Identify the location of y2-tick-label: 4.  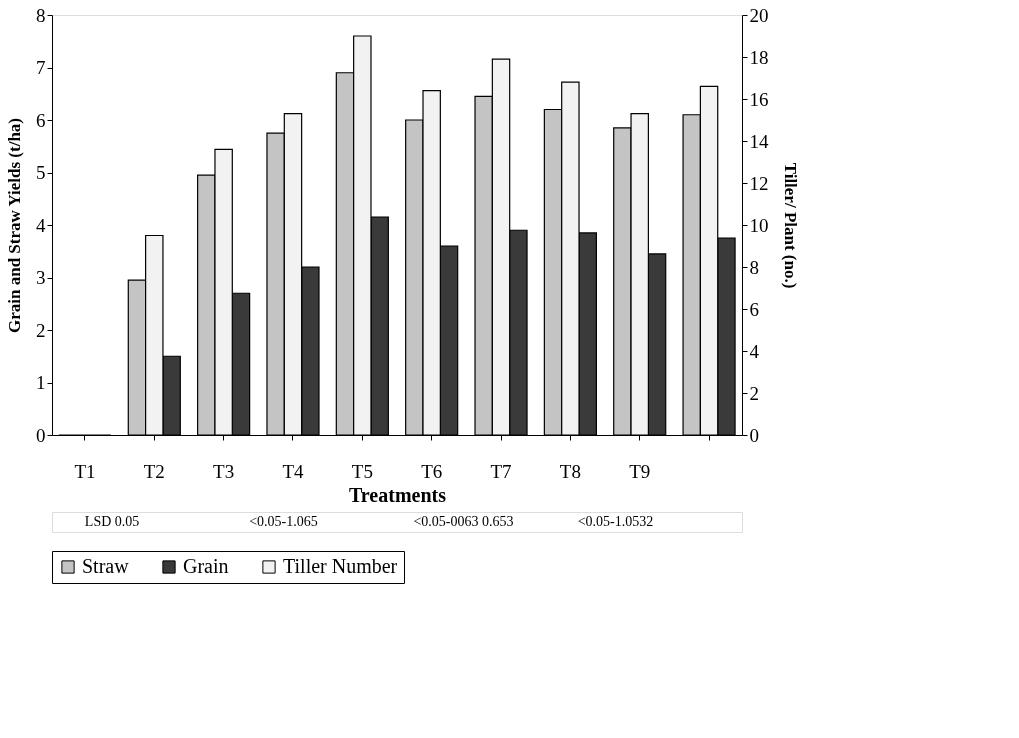
(754, 351).